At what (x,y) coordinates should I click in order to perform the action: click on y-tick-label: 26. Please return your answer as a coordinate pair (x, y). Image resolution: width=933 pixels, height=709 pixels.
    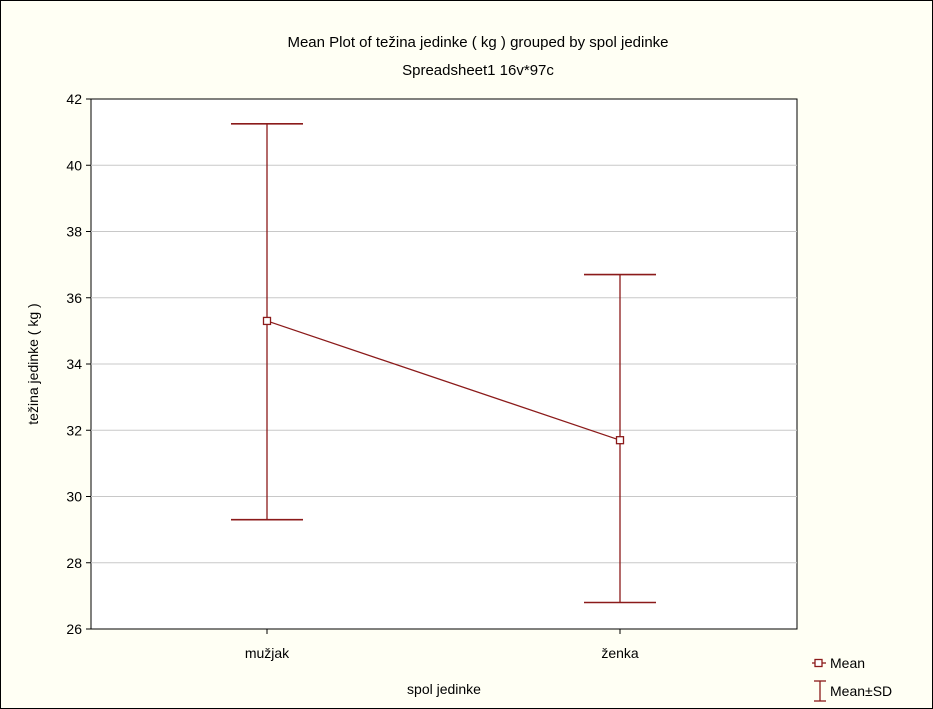
    Looking at the image, I should click on (74, 629).